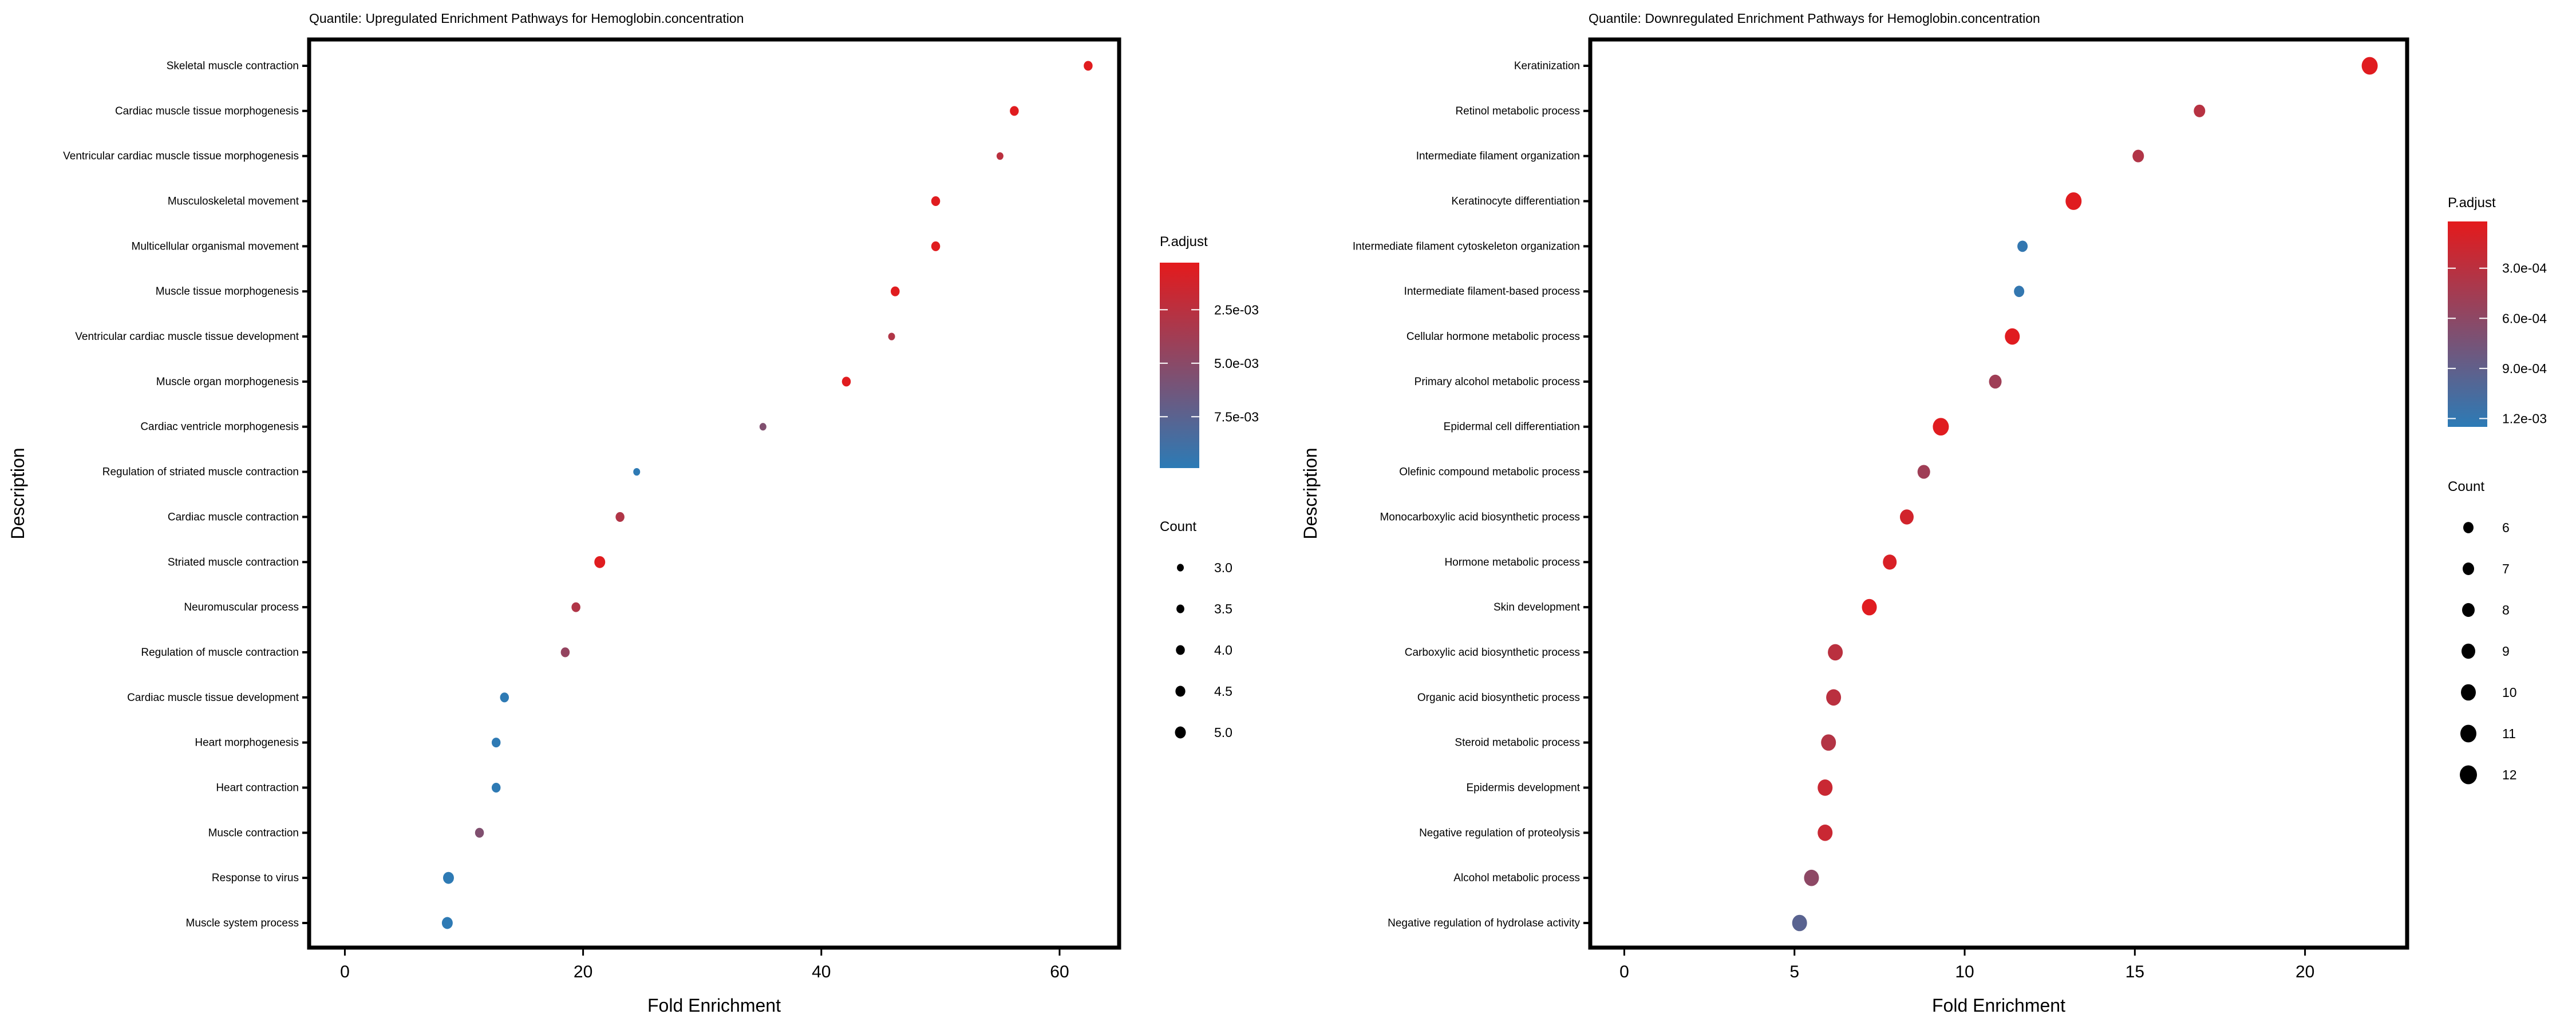  I want to click on y-tick-label: Alcohol metabolic process, so click(1517, 878).